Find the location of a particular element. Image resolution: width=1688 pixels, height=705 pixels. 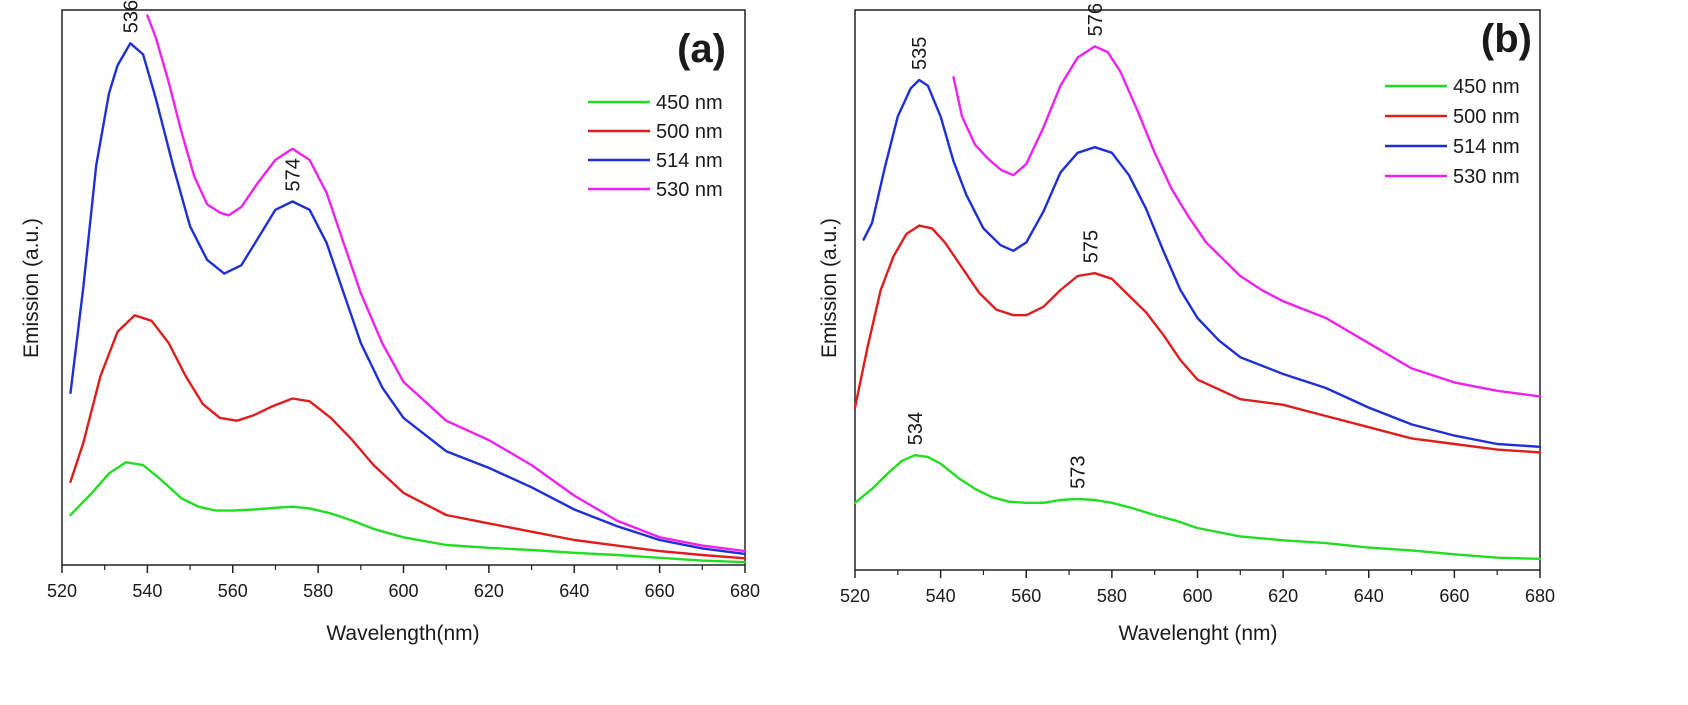

peak-label: 535 is located at coordinates (920, 53).